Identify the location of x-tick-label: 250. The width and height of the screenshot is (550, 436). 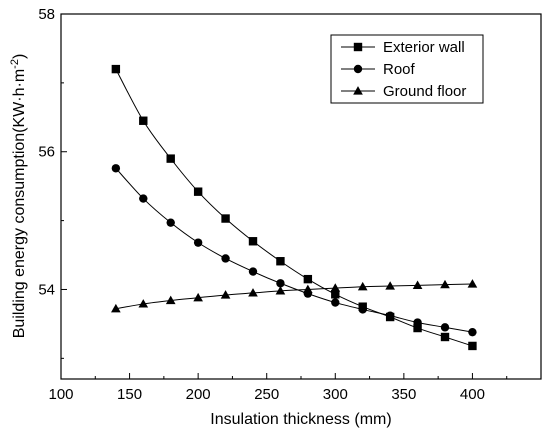
(266, 394).